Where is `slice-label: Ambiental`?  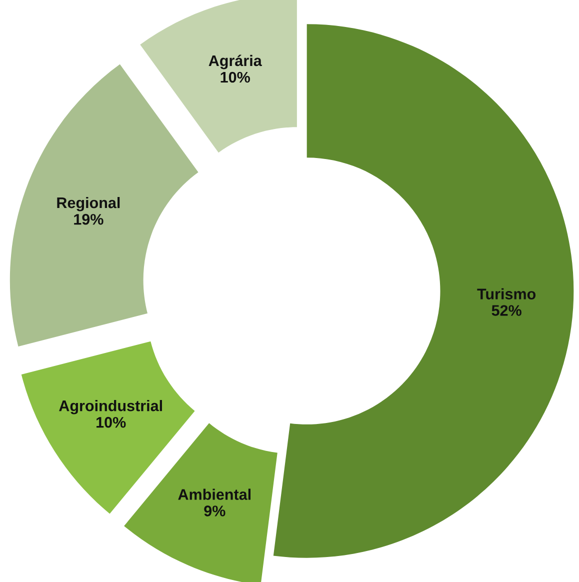
slice-label: Ambiental is located at coordinates (214, 494).